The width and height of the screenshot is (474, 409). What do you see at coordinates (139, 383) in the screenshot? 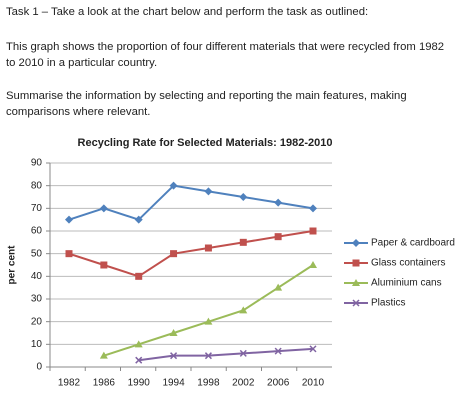
I see `x-tick-label: 1990` at bounding box center [139, 383].